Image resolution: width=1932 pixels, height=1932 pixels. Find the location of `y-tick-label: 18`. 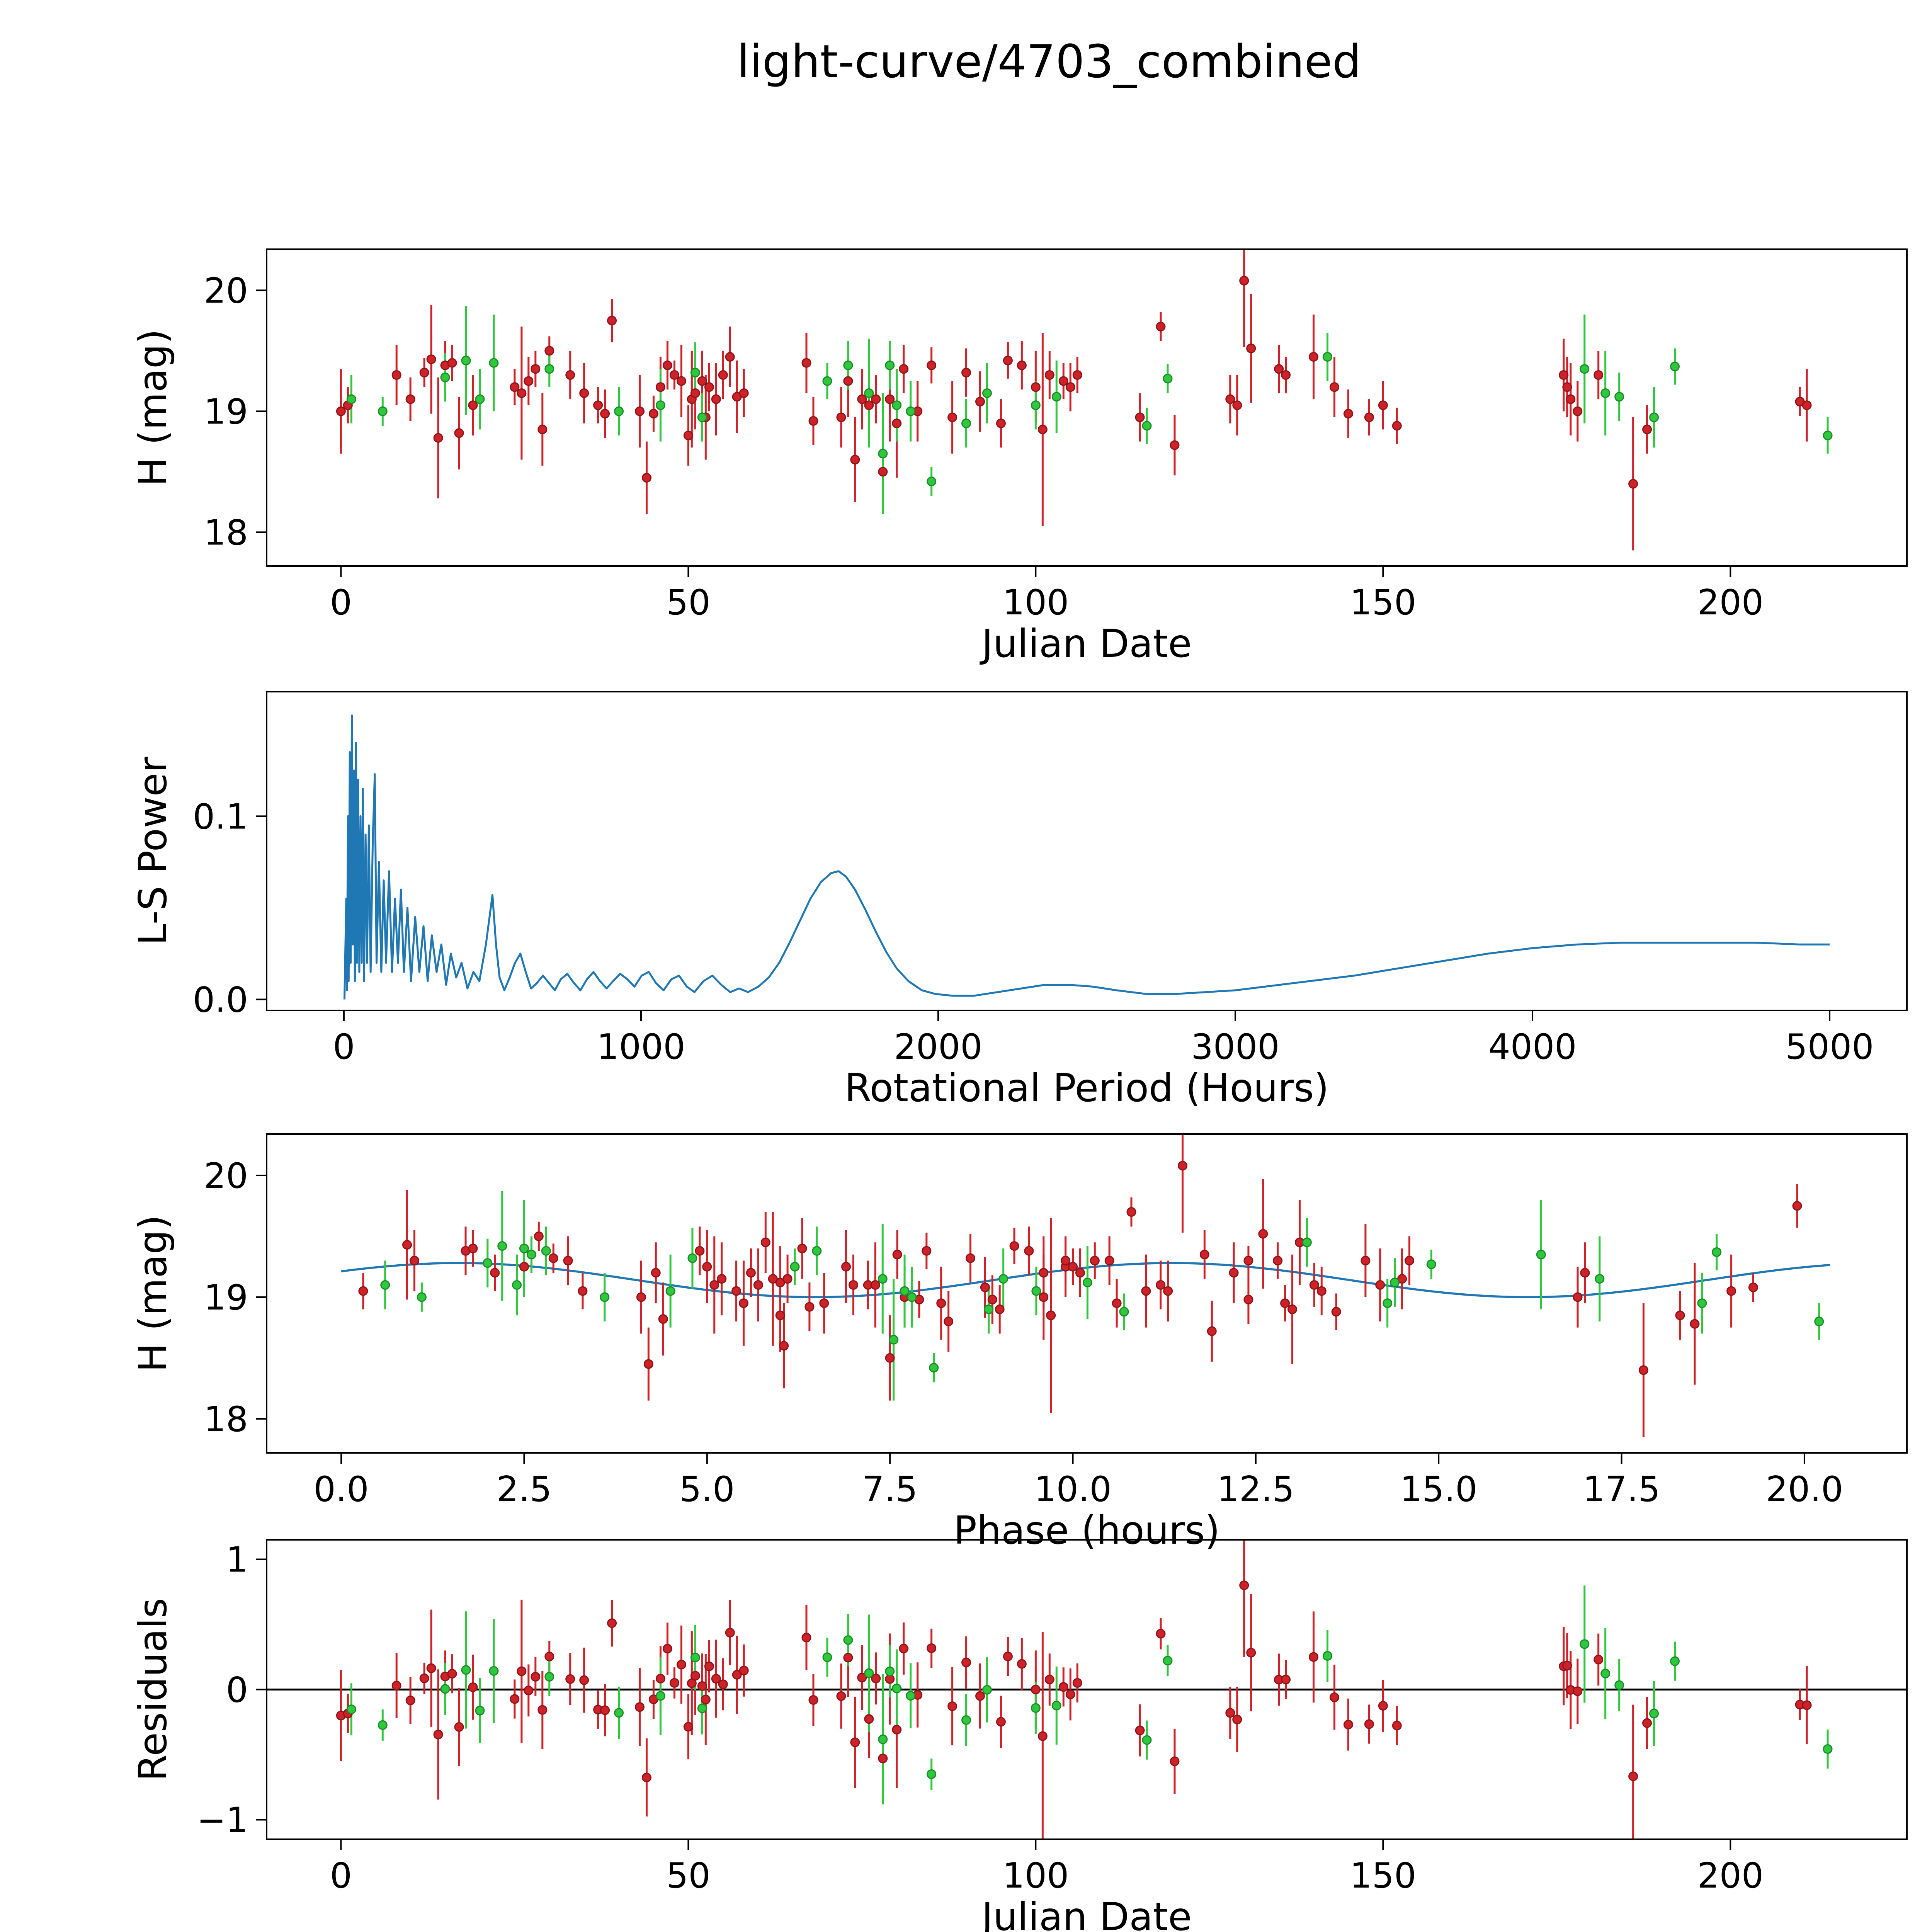

y-tick-label: 18 is located at coordinates (226, 532).